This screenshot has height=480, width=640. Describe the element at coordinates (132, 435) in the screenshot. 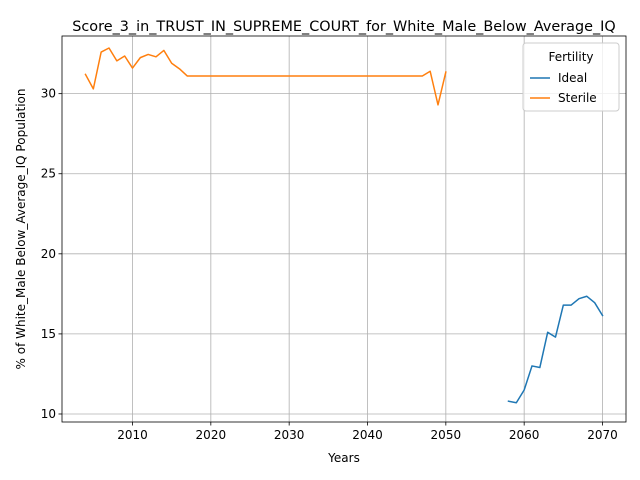

I see `x-tick-label: 2010` at that location.